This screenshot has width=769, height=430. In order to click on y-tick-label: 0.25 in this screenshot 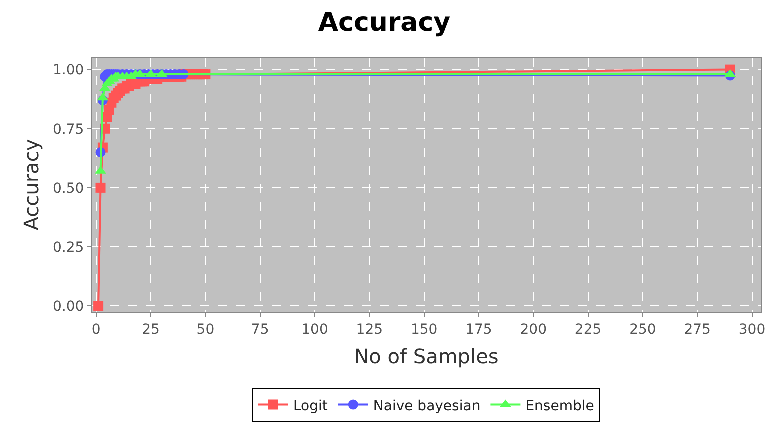, I will do `click(68, 248)`.